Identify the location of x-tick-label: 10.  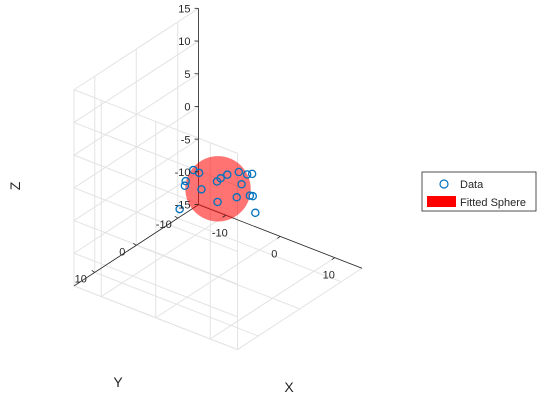
(329, 276).